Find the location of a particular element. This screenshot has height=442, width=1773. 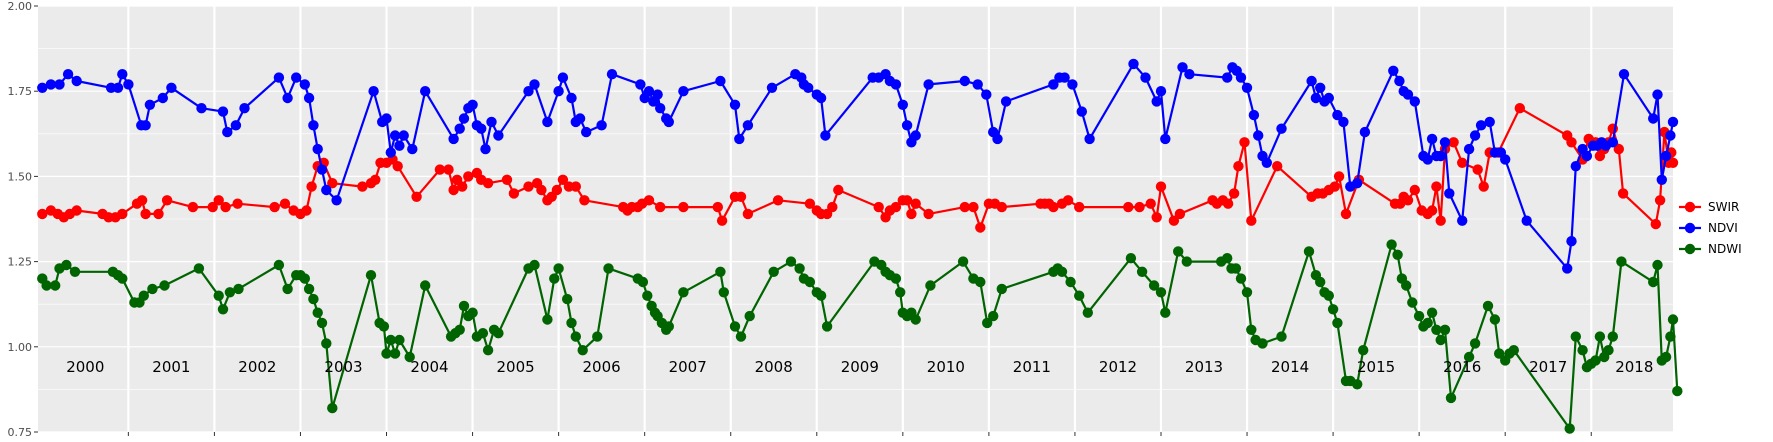

year-label: 2008 is located at coordinates (774, 367).